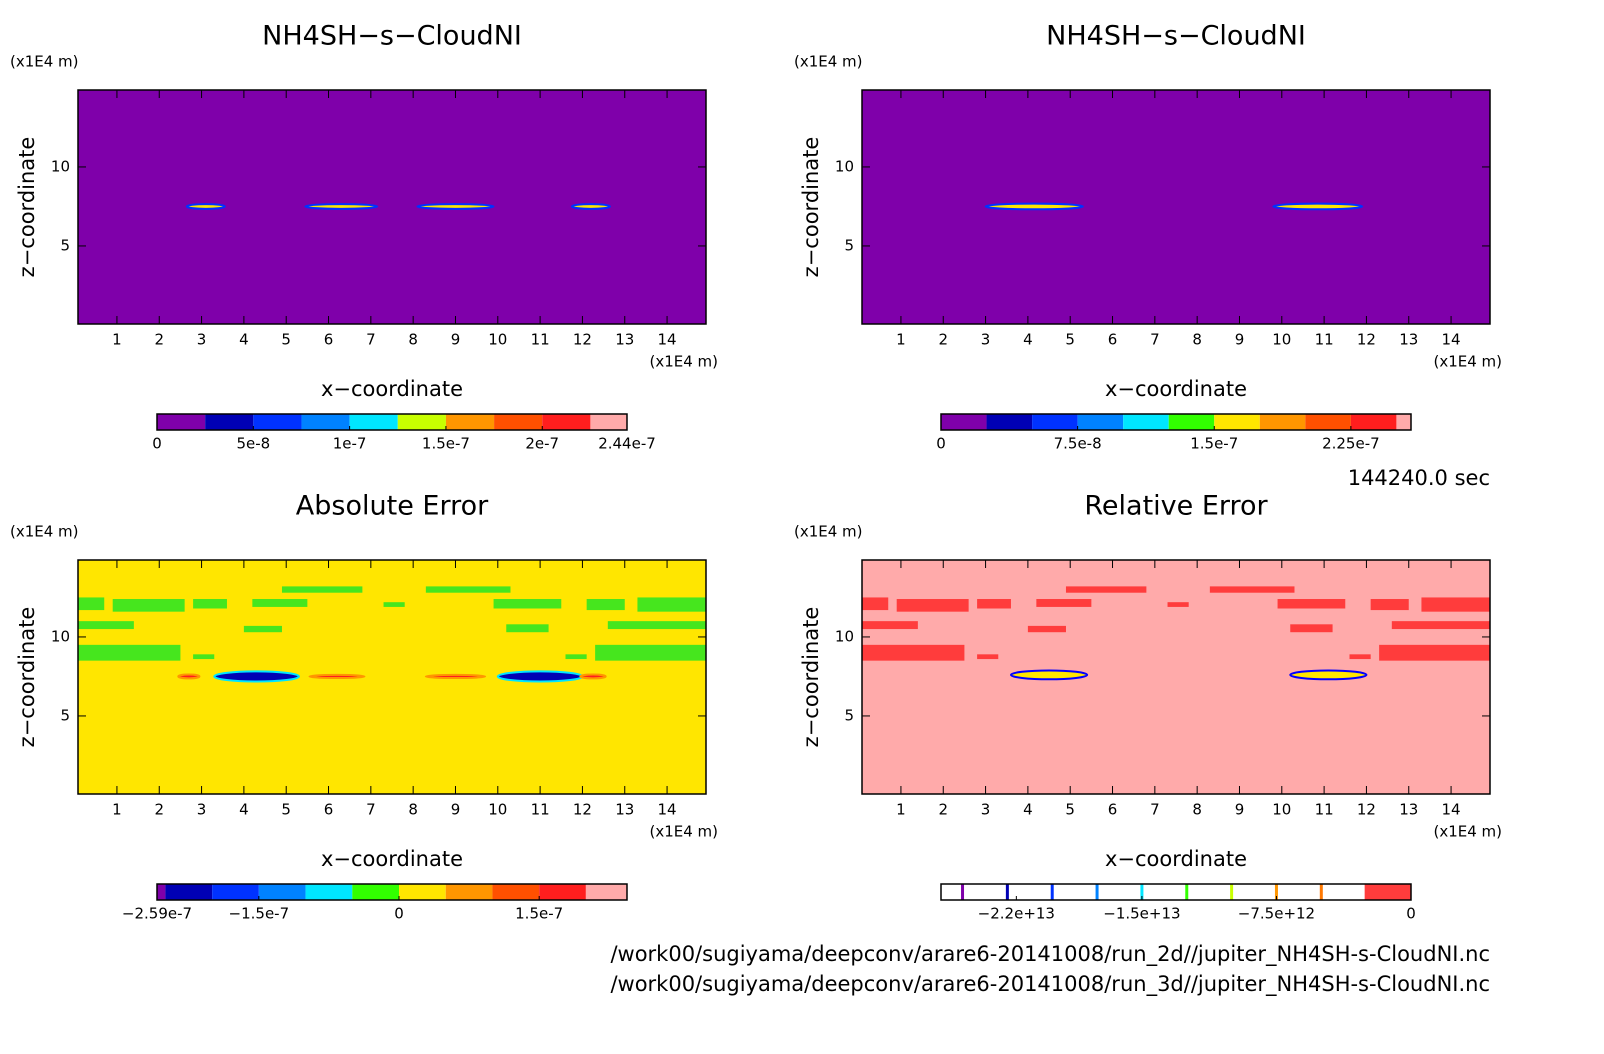 The height and width of the screenshot is (1054, 1604). I want to click on x-tick-label: 14, so click(1451, 340).